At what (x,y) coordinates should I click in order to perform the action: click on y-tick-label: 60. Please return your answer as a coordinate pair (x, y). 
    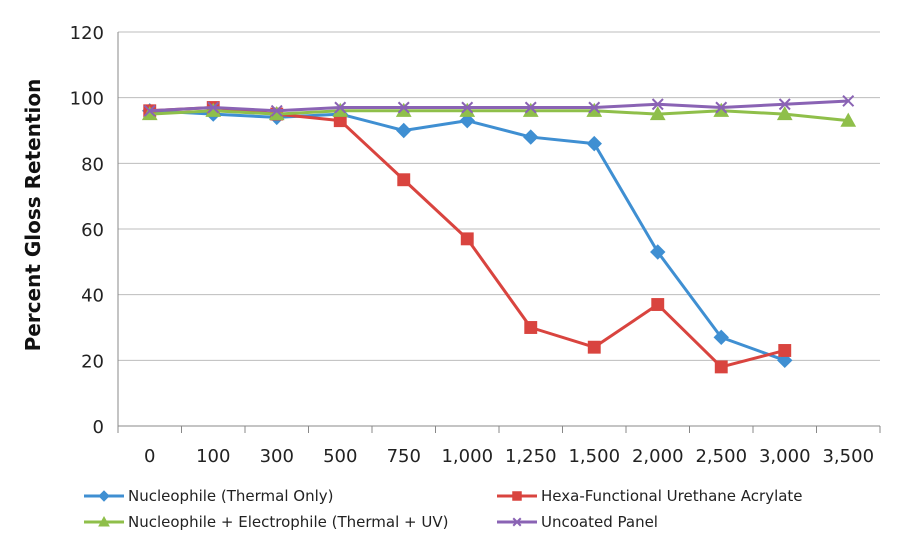
    Looking at the image, I should click on (92, 230).